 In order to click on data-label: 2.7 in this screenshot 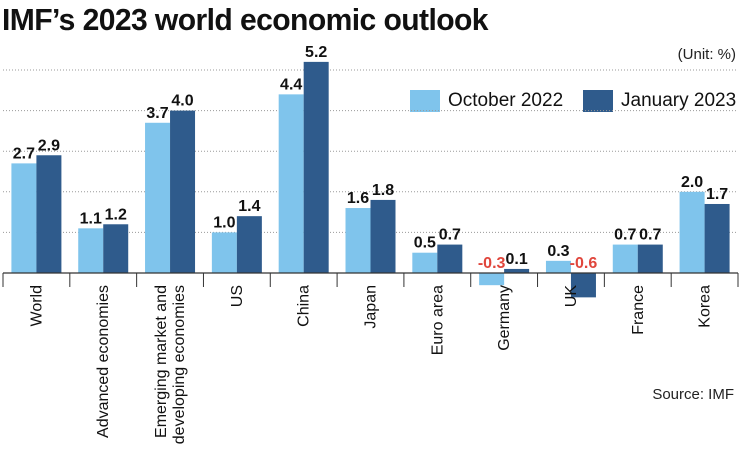, I will do `click(24, 153)`.